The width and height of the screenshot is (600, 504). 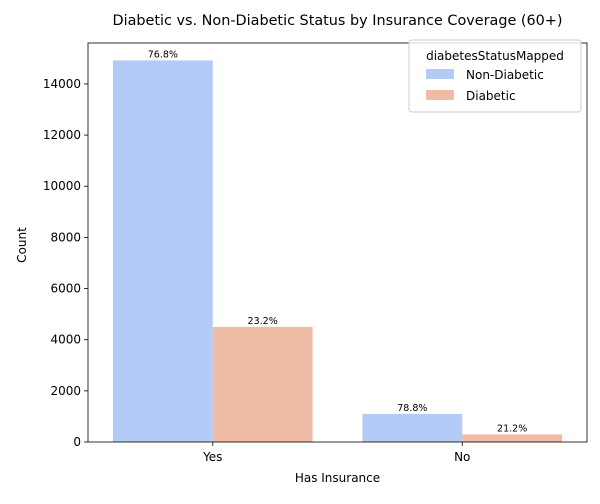 I want to click on y-tick-label: 0, so click(x=77, y=442).